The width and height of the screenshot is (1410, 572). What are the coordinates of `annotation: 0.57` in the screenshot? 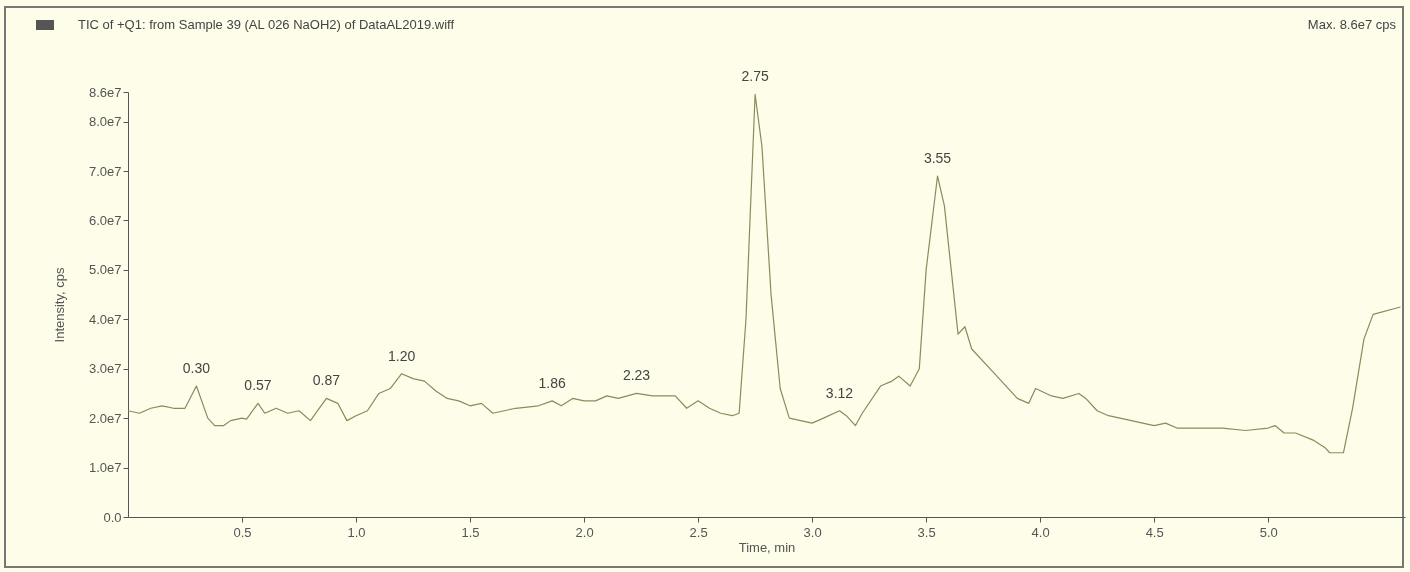 It's located at (258, 385).